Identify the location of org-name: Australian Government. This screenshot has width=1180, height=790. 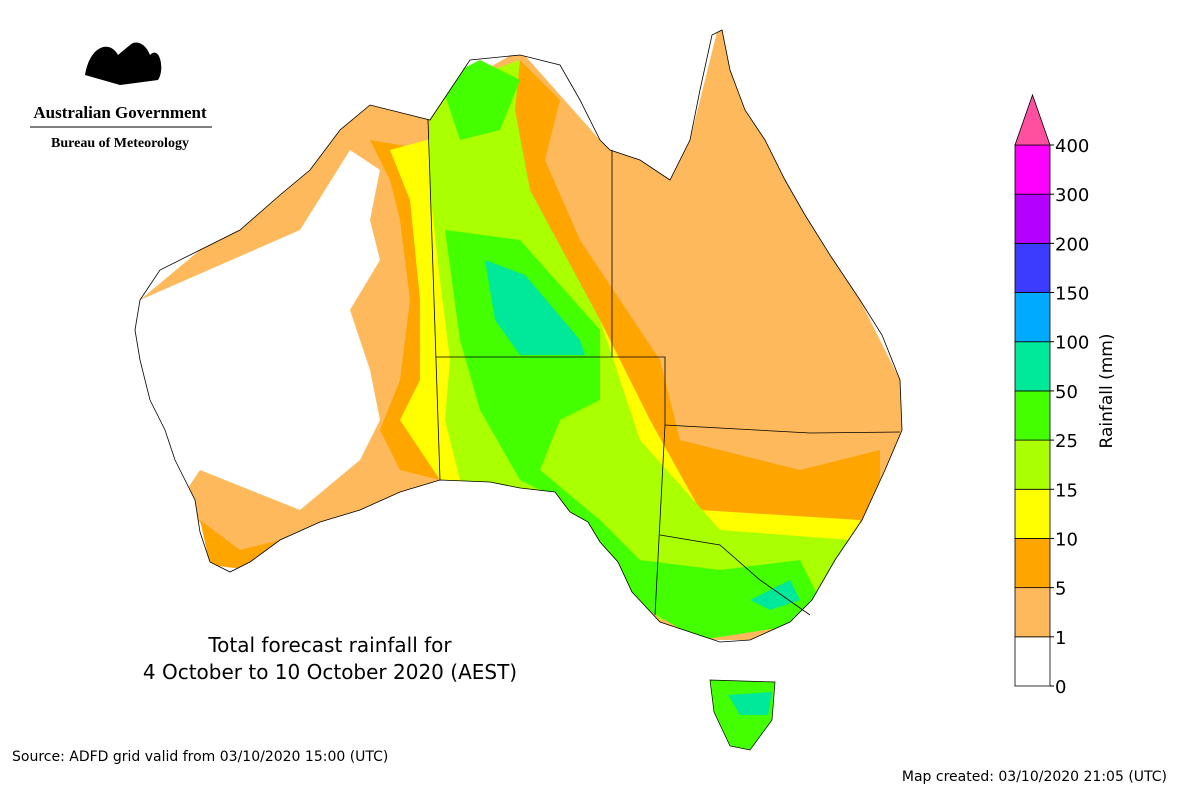
(120, 112).